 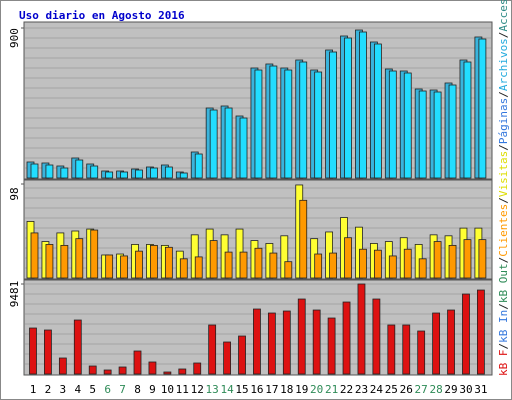 What do you see at coordinates (421, 389) in the screenshot?
I see `x-tick-label: 27` at bounding box center [421, 389].